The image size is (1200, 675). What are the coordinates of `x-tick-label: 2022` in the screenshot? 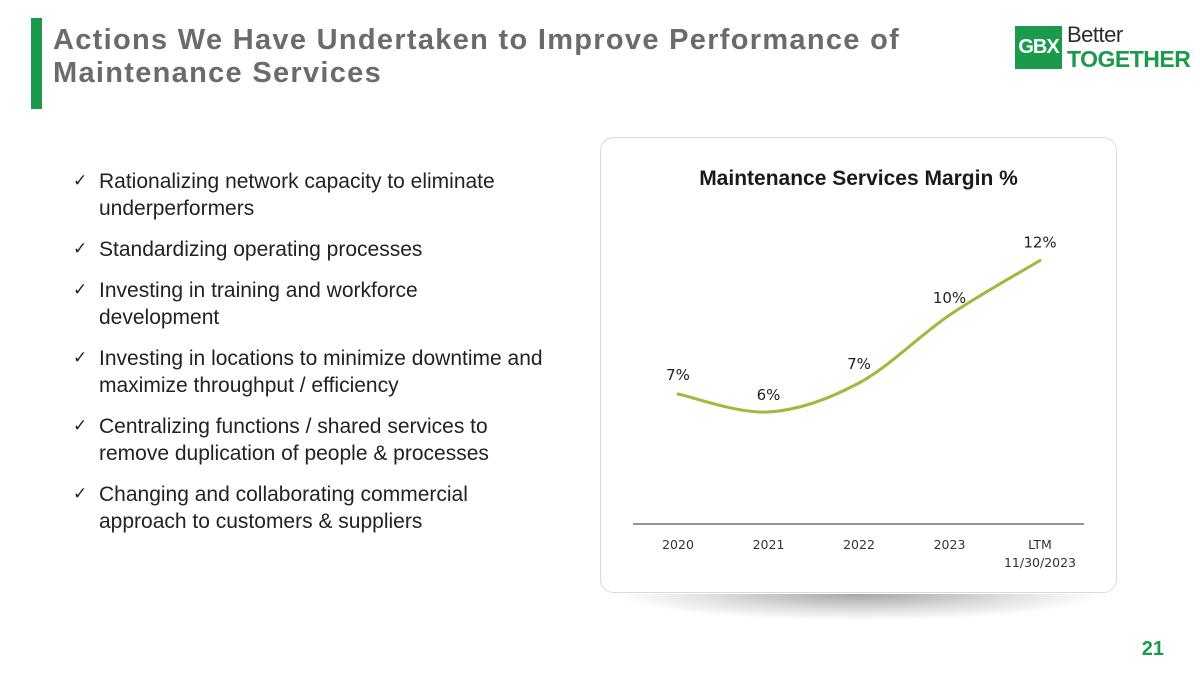 It's located at (859, 544).